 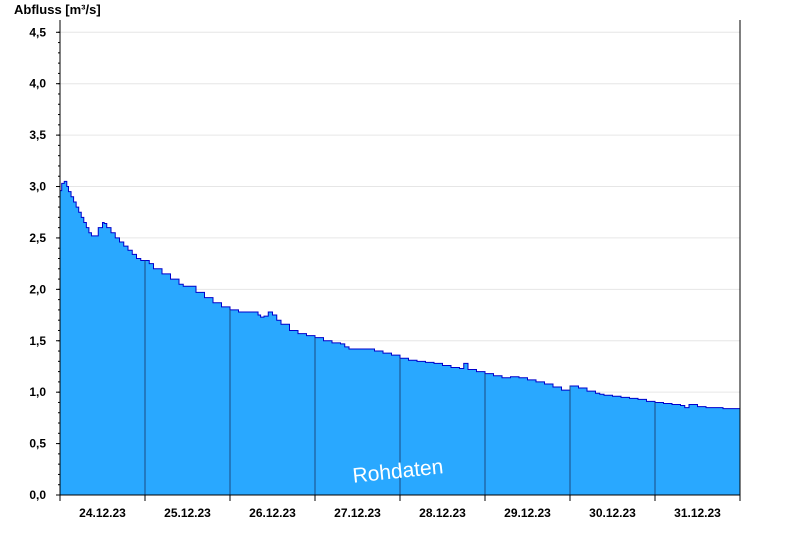 What do you see at coordinates (37, 341) in the screenshot?
I see `y-tick-label: 1,5` at bounding box center [37, 341].